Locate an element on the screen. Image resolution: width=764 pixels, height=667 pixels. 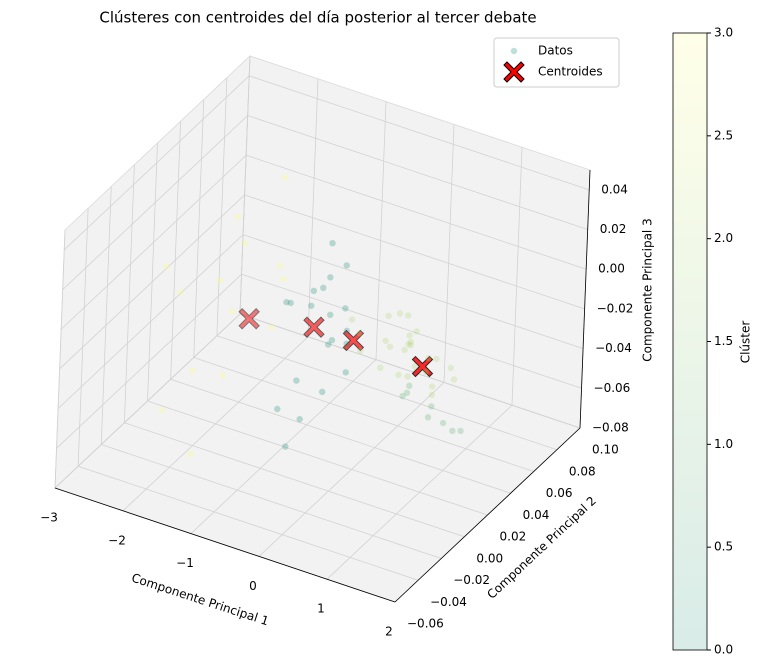
legend-label: Centroides is located at coordinates (570, 72).